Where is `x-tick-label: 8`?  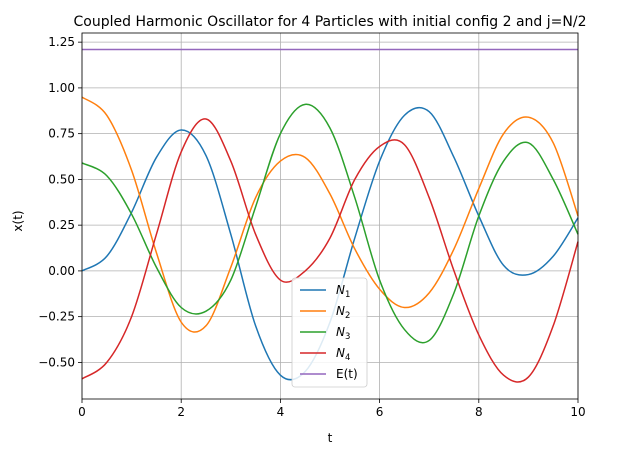
x-tick-label: 8 is located at coordinates (479, 412).